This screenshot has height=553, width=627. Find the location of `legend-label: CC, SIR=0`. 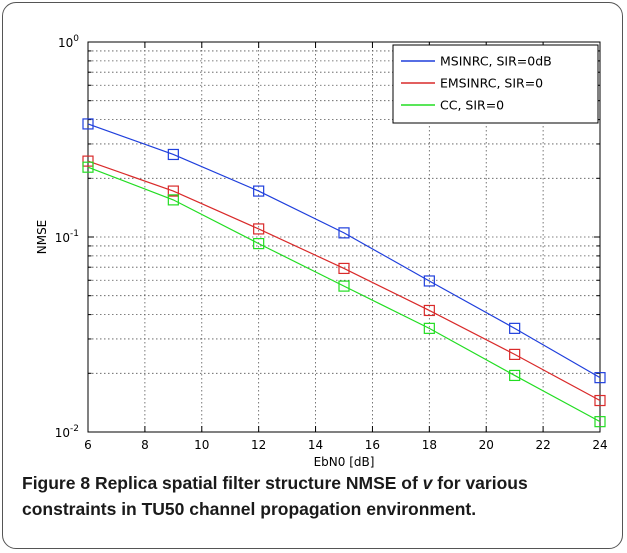

legend-label: CC, SIR=0 is located at coordinates (472, 105).